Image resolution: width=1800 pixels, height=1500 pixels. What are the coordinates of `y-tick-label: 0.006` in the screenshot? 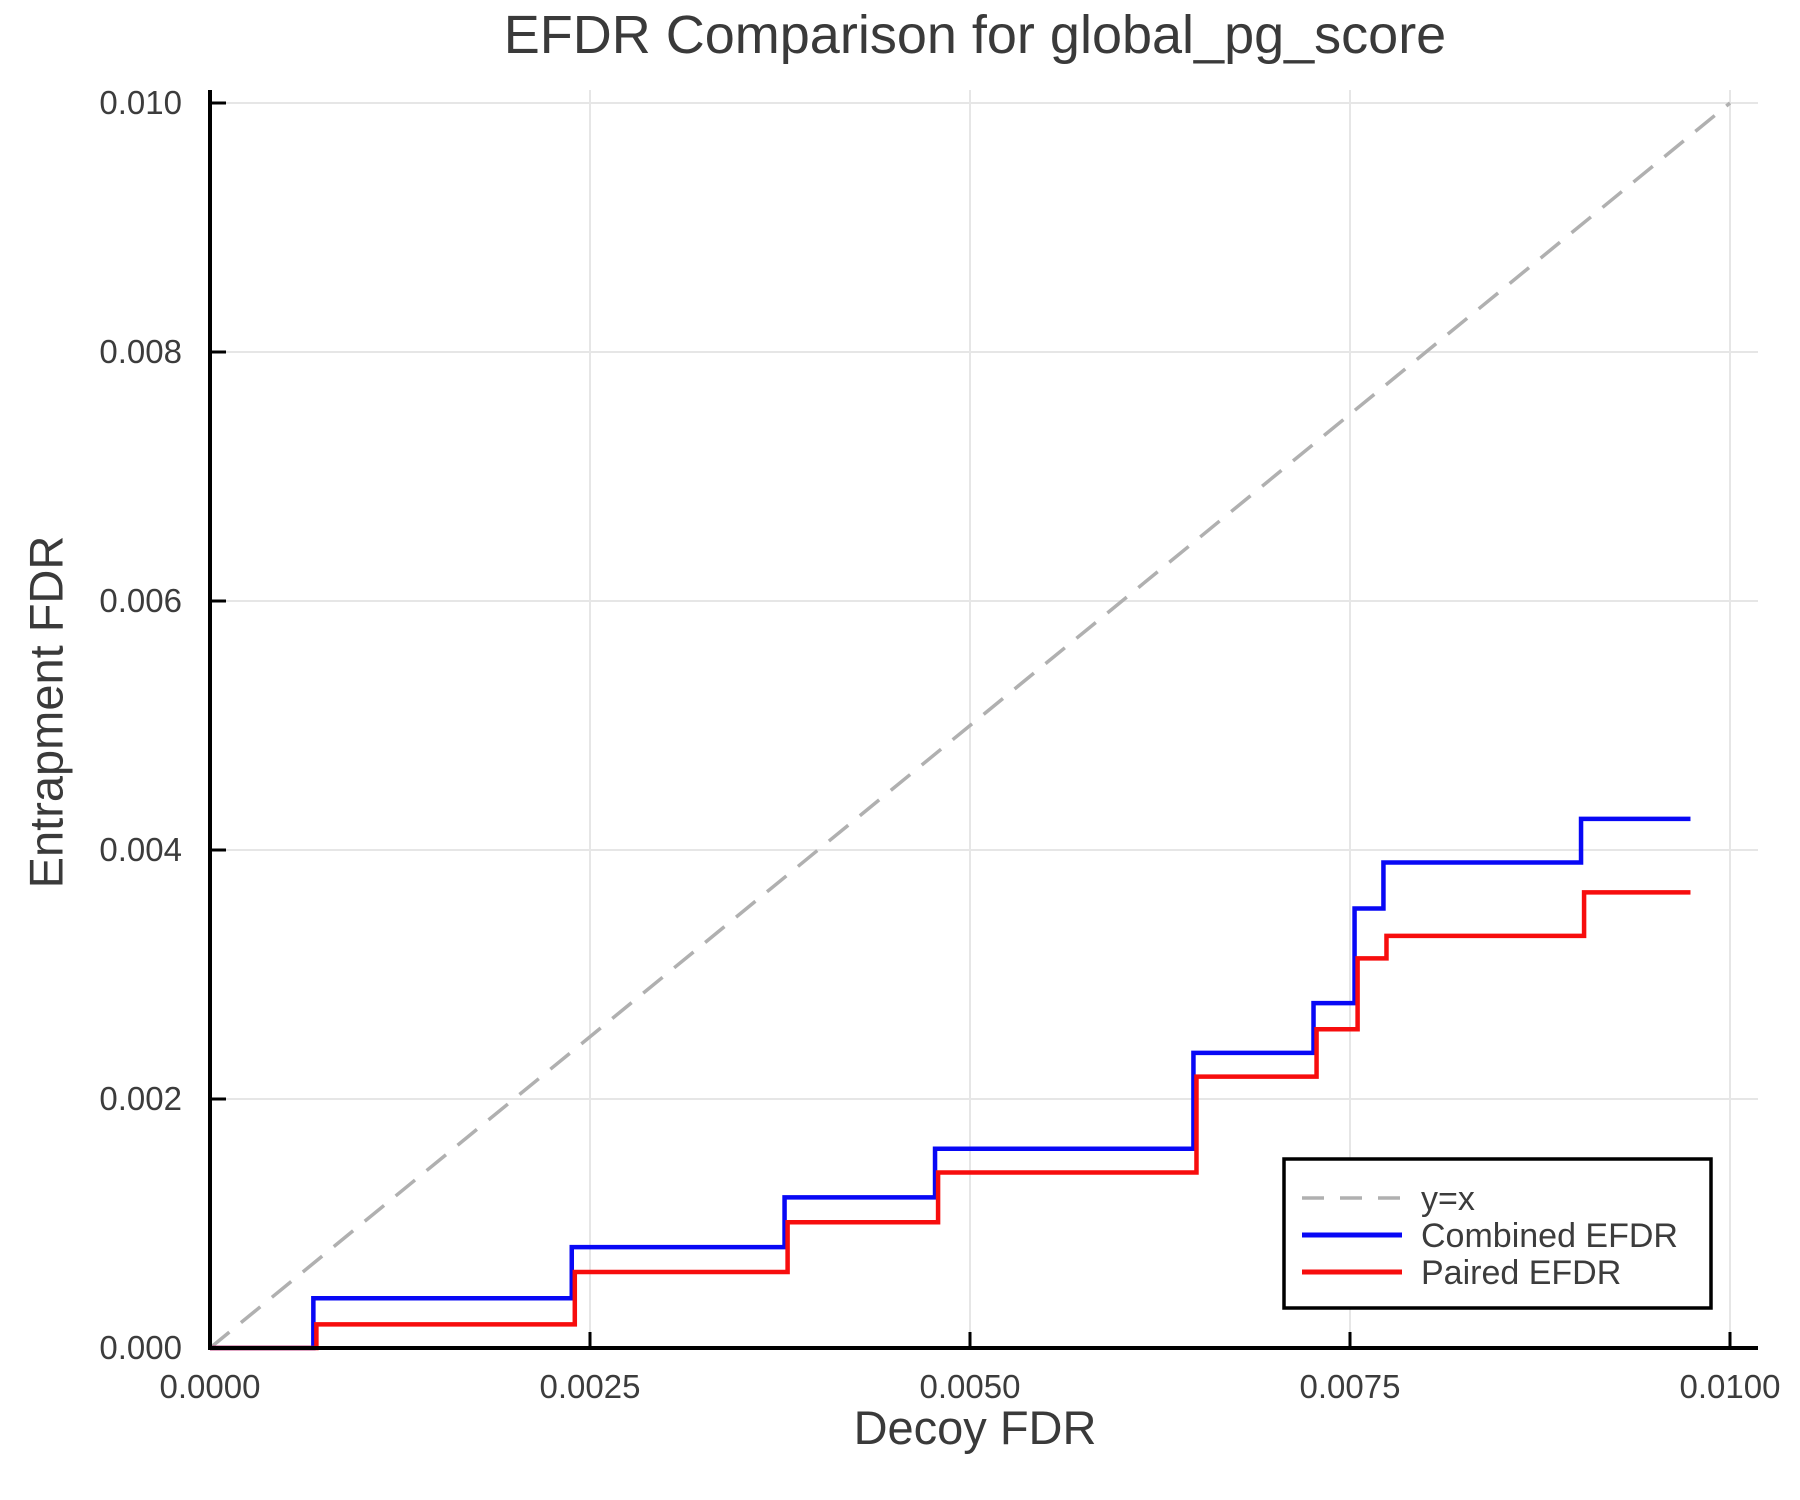 It's located at (140, 600).